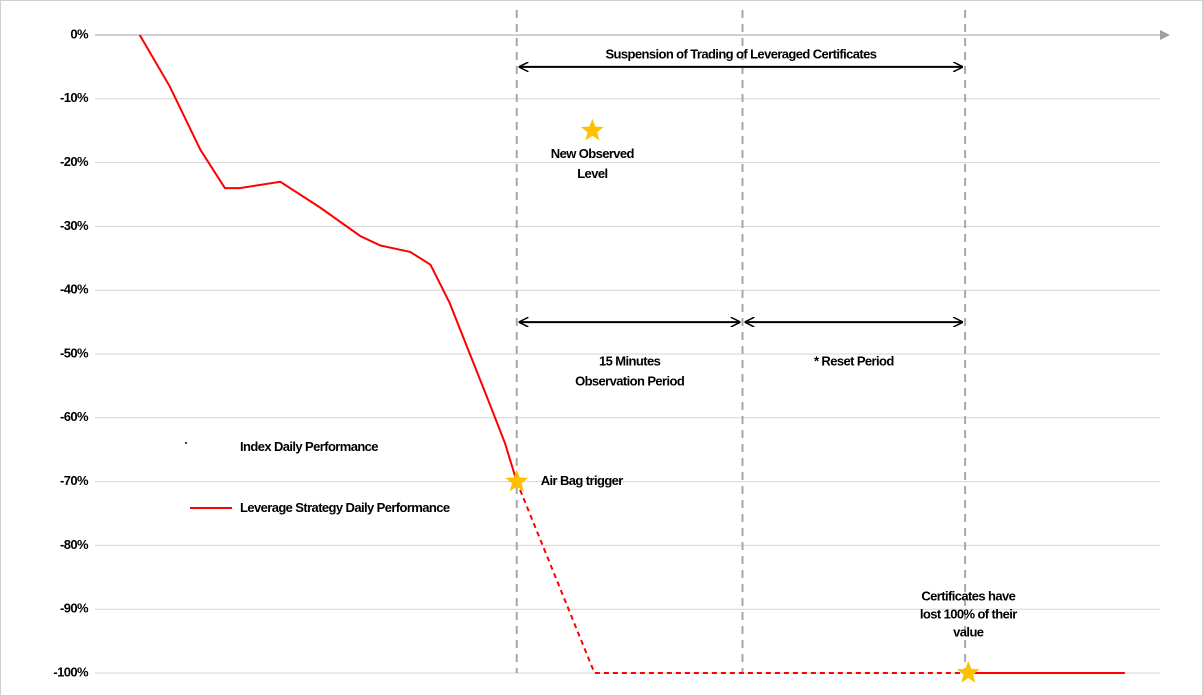 This screenshot has width=1203, height=696. Describe the element at coordinates (592, 173) in the screenshot. I see `marker-label: Level` at that location.